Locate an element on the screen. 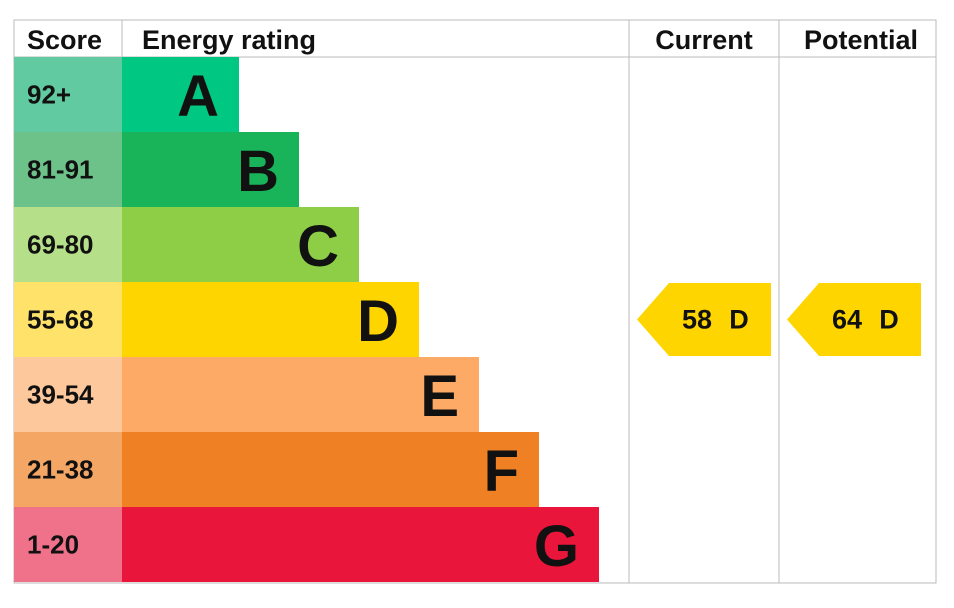 Image resolution: width=954 pixels, height=608 pixels. rating-letter: A is located at coordinates (198, 96).